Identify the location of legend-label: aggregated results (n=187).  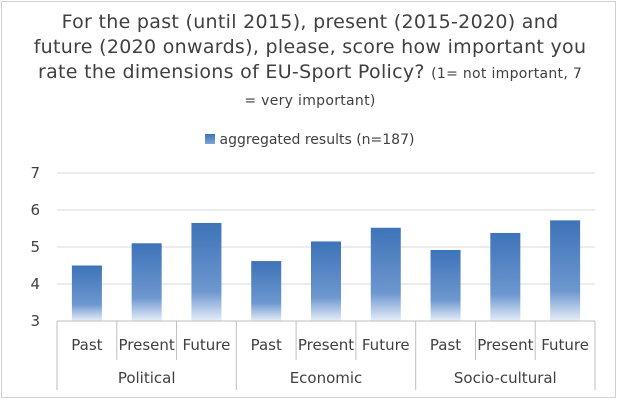
(317, 140).